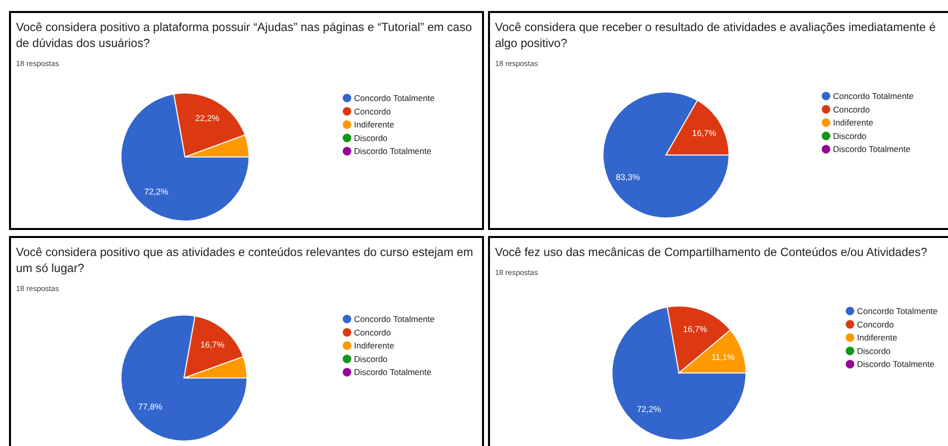 The image size is (948, 446). What do you see at coordinates (628, 177) in the screenshot?
I see `data-label: 83,3%` at bounding box center [628, 177].